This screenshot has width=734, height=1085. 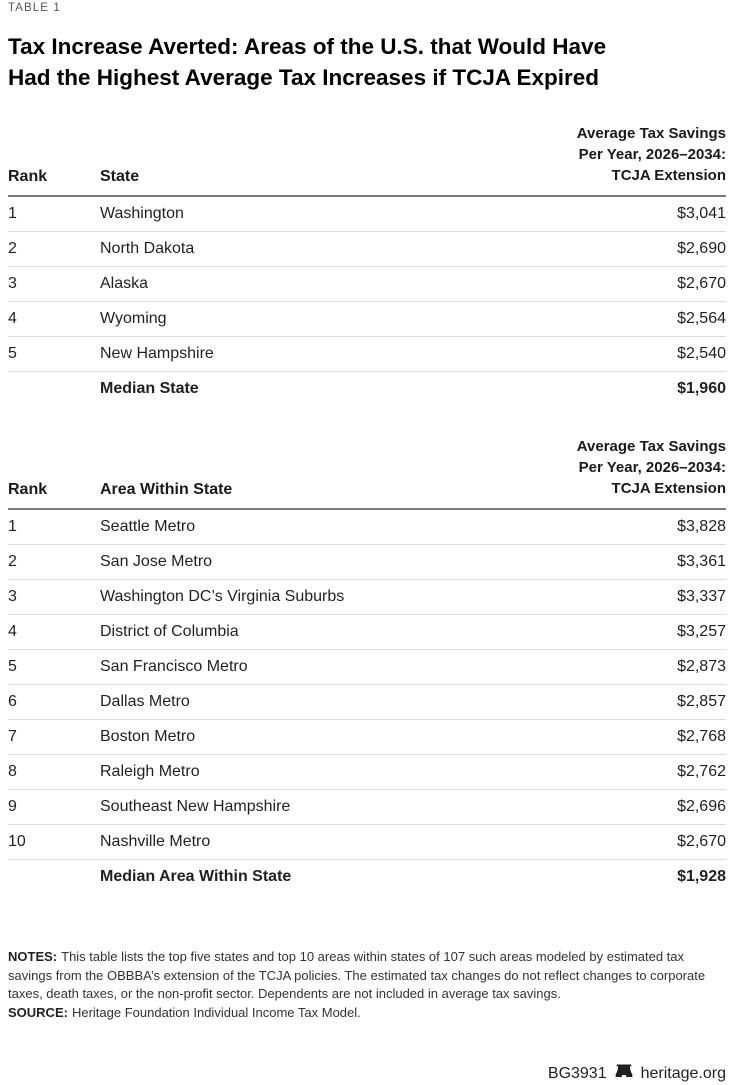 I want to click on table-row: 4 Wyoming $2,564, so click(x=367, y=319).